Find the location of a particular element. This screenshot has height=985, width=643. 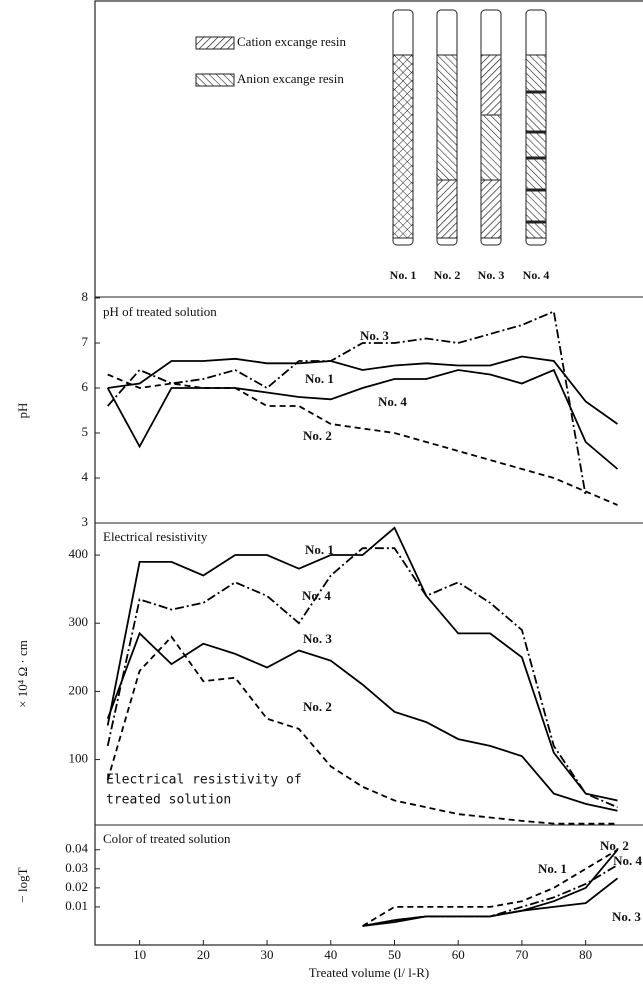

panel-title: Color of treated solution is located at coordinates (167, 838).